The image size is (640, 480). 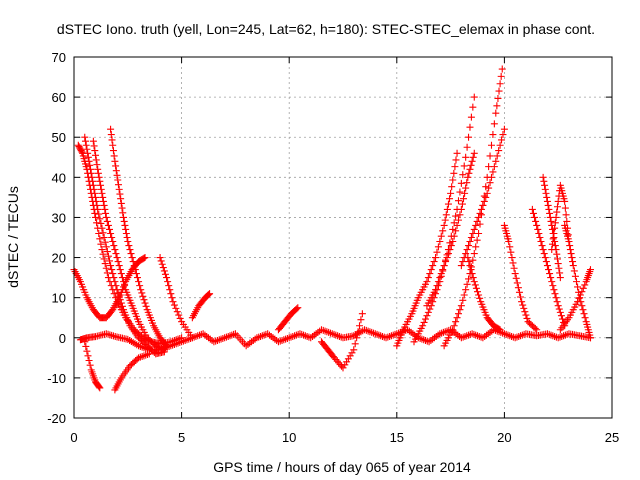 I want to click on y-tick-label: 10, so click(x=59, y=298).